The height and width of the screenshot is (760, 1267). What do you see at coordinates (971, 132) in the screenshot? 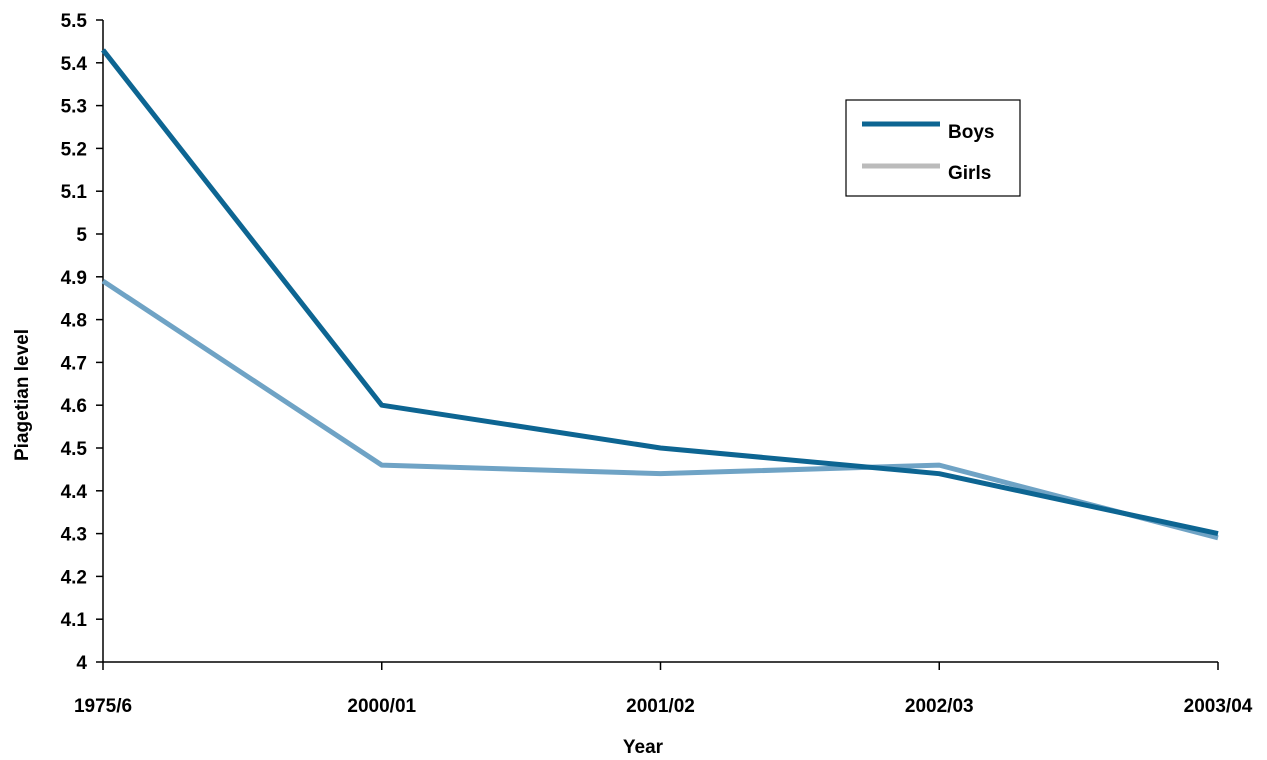
I see `legend-label-boys: Boys` at bounding box center [971, 132].